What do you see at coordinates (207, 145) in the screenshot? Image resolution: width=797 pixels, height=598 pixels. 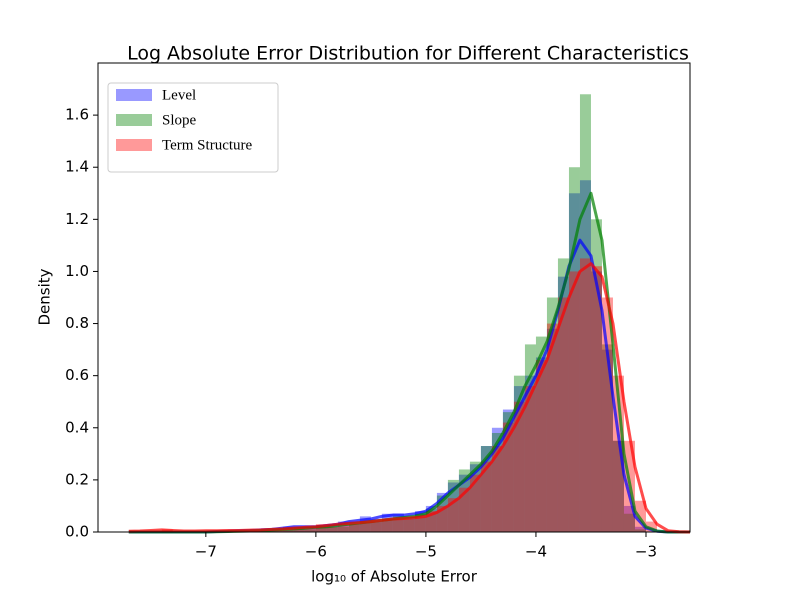 I see `legend-label: Term Structure` at bounding box center [207, 145].